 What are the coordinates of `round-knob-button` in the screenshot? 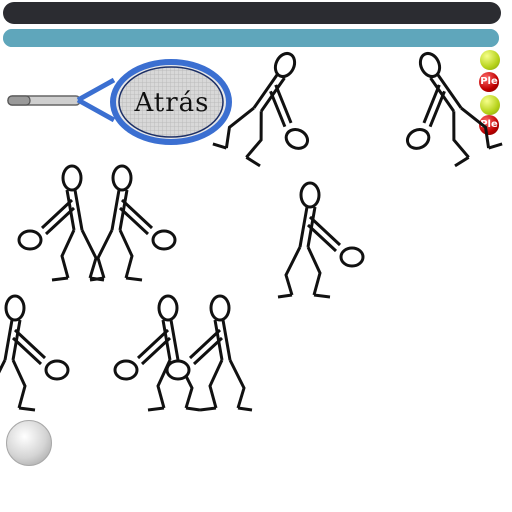 It's located at (29, 443).